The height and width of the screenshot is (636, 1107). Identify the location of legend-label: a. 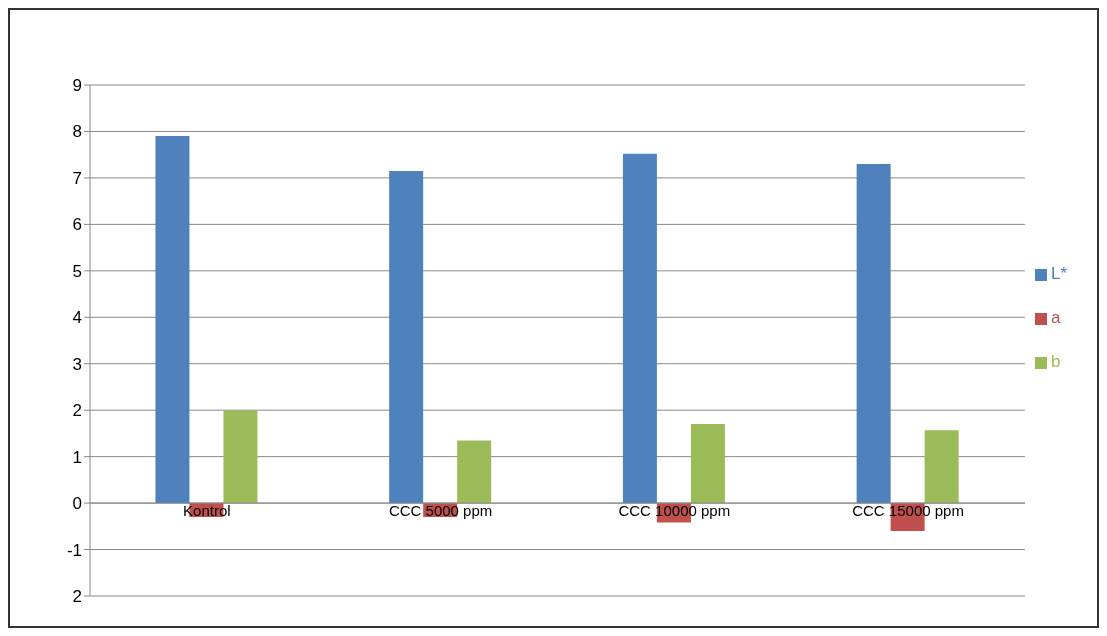
(1055, 317).